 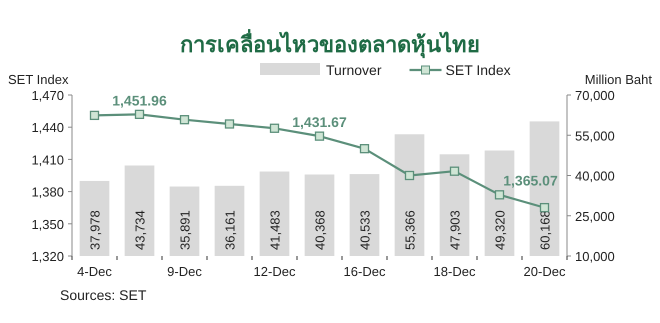 I want to click on y2-tick-label: 40,000, so click(x=595, y=176).